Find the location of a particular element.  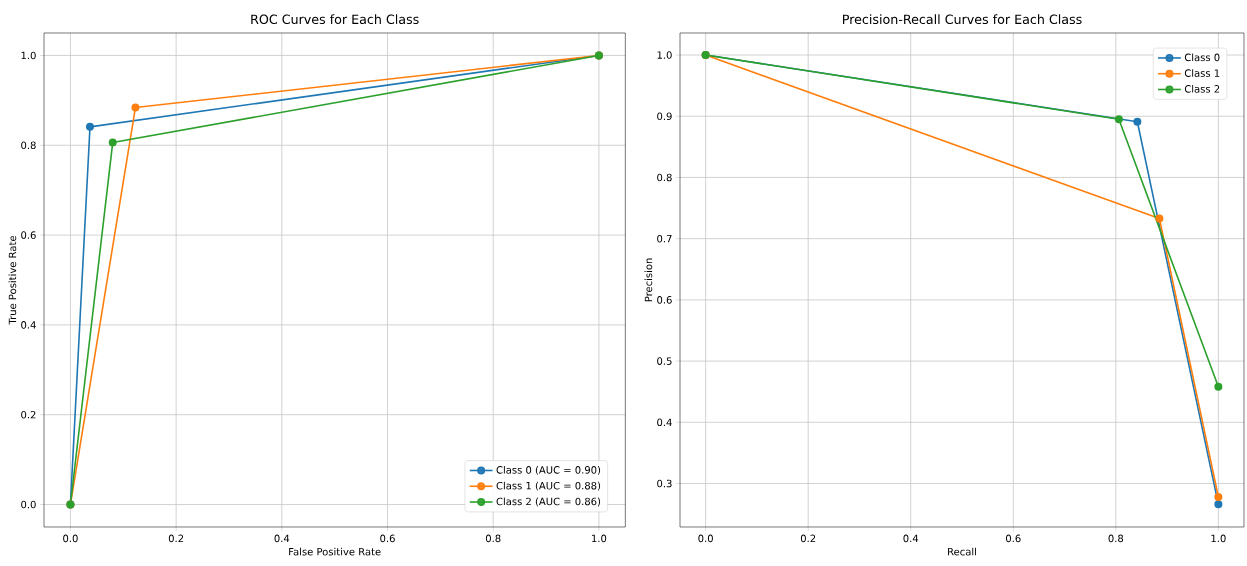

legend-label: Class 0 (AUC = 0.90) is located at coordinates (548, 470).